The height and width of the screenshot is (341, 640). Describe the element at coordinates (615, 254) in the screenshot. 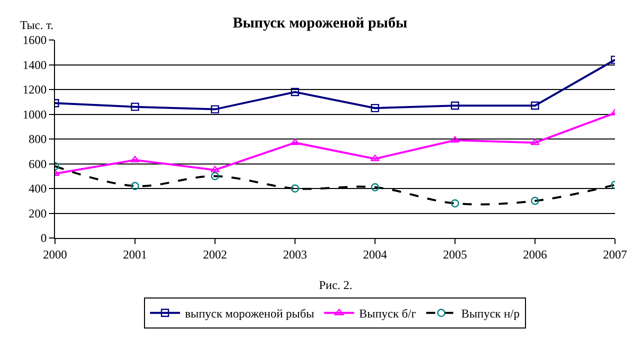

I see `x-tick-label: 2007` at that location.